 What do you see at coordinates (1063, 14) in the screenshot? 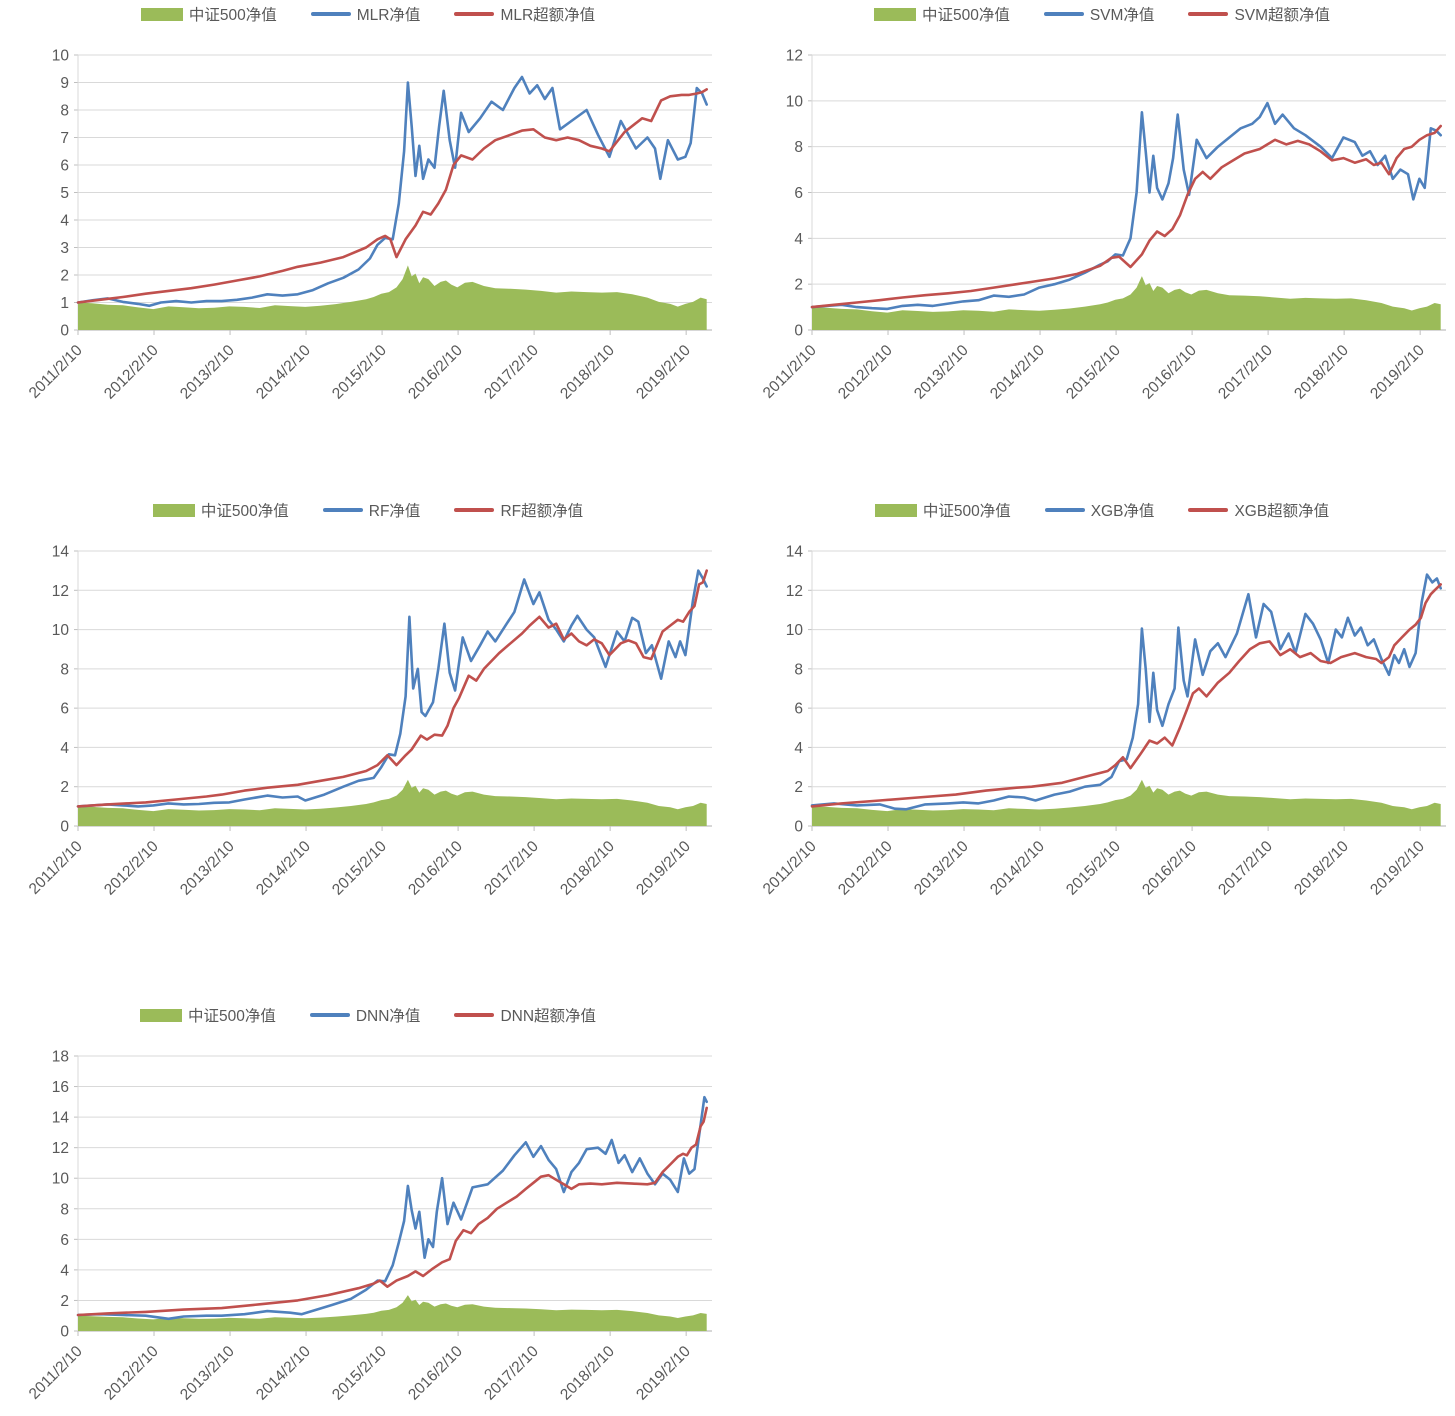
I see `svm-nav-legend-marker` at bounding box center [1063, 14].